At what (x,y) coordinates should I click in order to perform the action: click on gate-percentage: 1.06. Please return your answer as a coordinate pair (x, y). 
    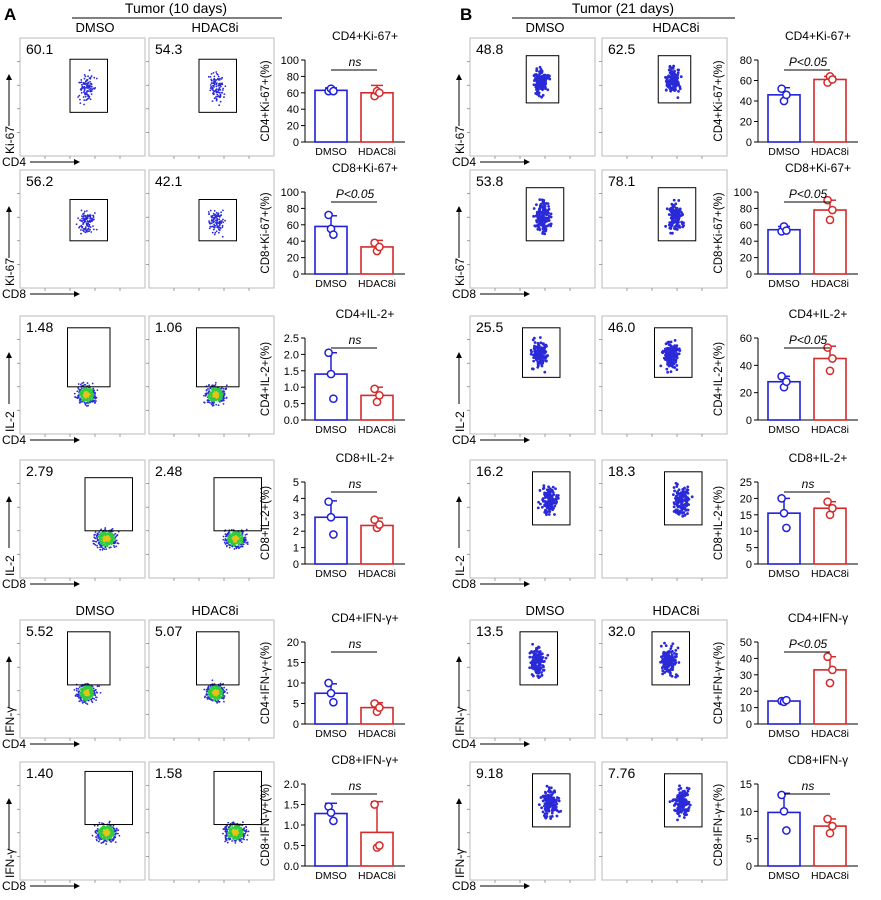
    Looking at the image, I should click on (168, 327).